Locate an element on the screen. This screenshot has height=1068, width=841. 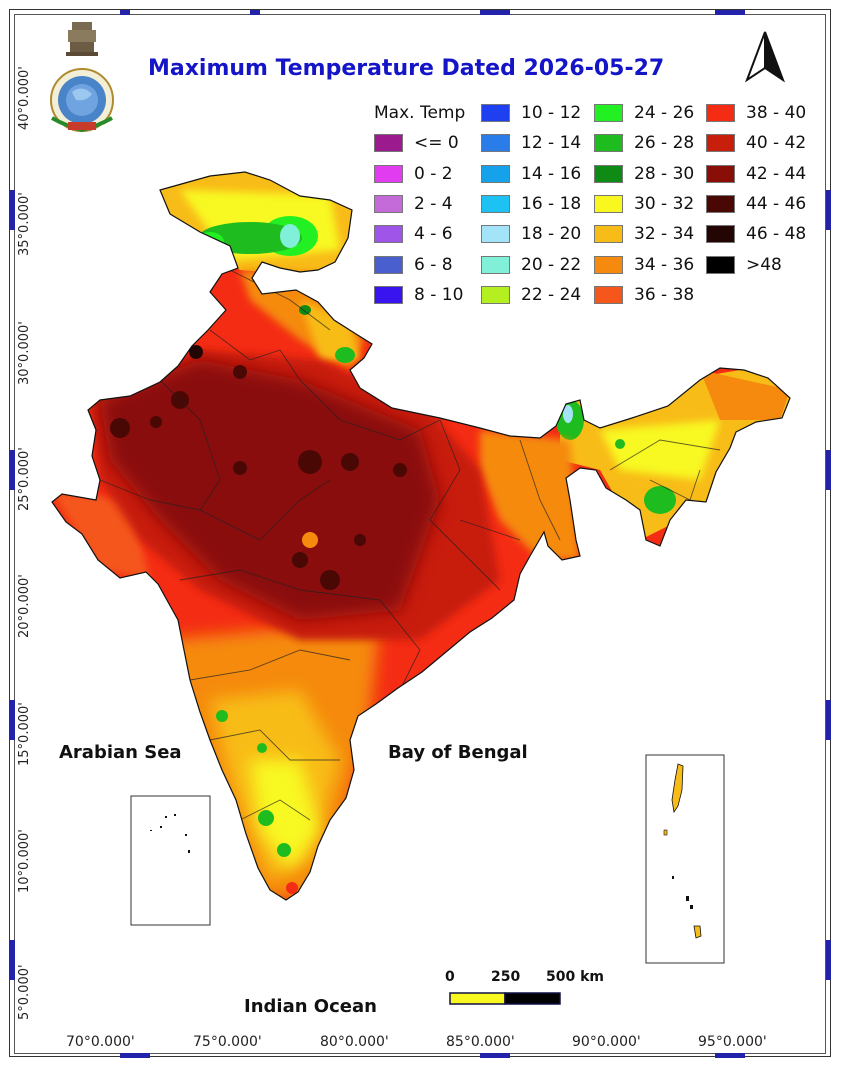
andaman-islands is located at coordinates (682, 851).